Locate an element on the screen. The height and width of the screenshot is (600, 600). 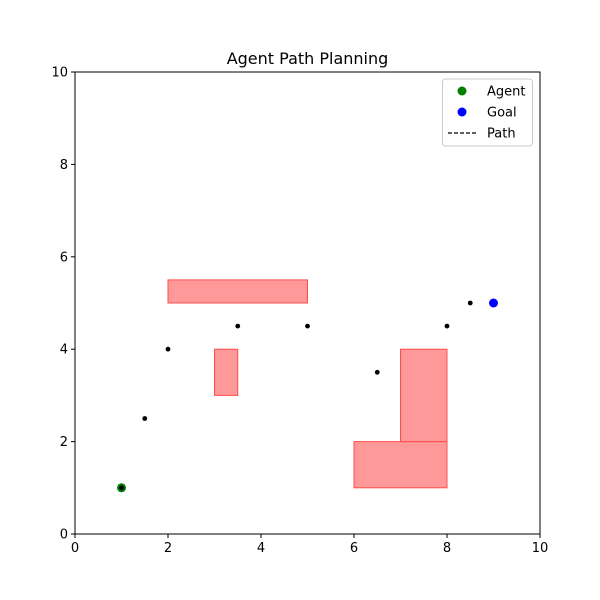
chart-title: Agent Path Planning is located at coordinates (308, 58).